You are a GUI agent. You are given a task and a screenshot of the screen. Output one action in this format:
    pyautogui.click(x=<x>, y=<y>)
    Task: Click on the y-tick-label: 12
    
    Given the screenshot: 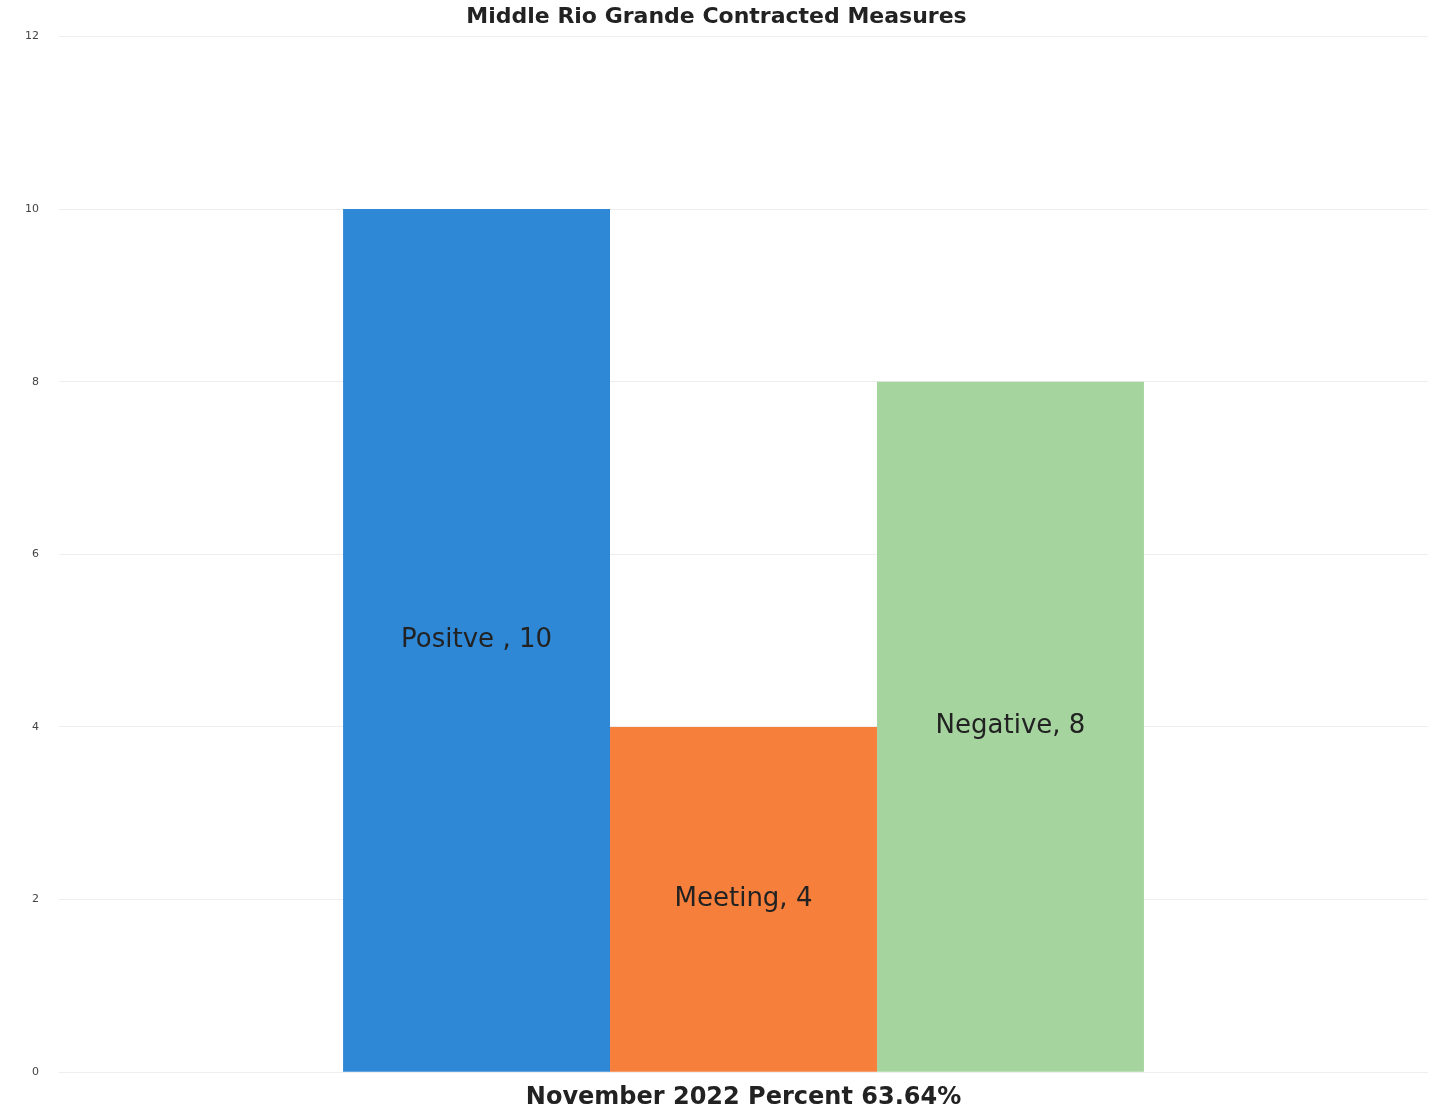 What is the action you would take?
    pyautogui.click(x=32, y=36)
    